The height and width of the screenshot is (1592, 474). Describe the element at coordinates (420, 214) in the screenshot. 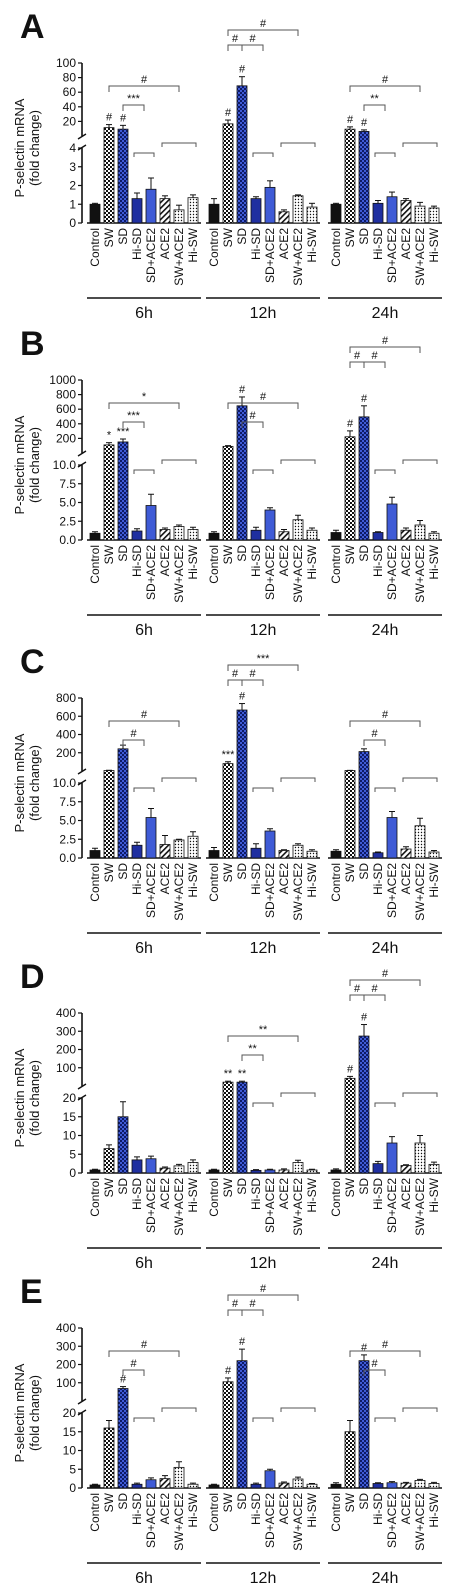

I see `bar-sw-ace2` at that location.